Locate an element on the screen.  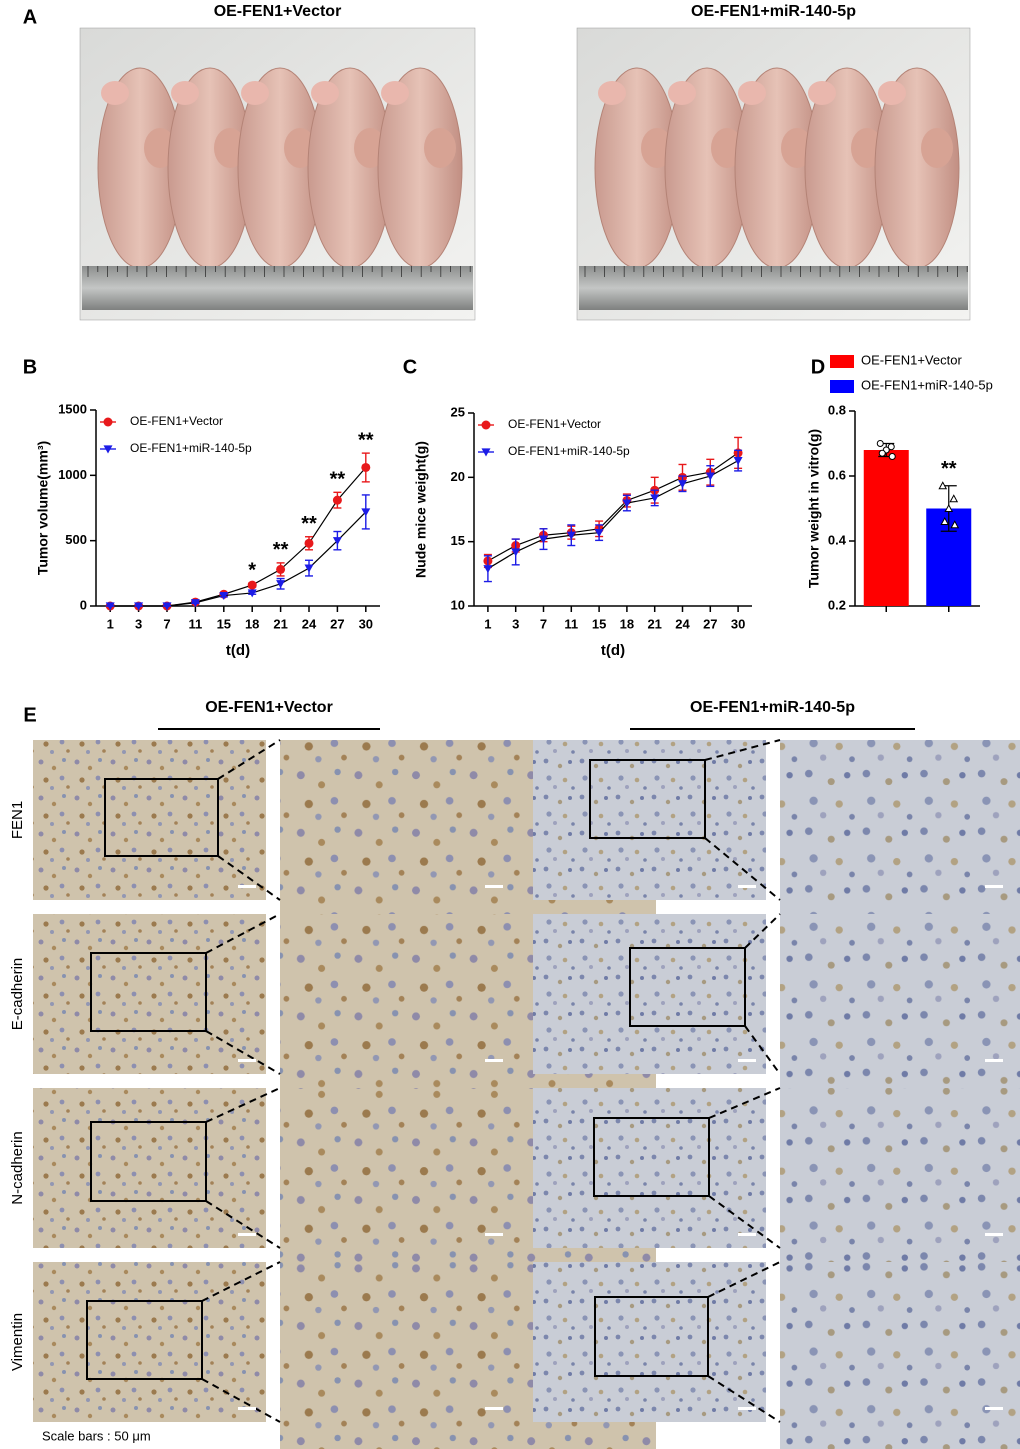
y-tick-label: 1000 is located at coordinates (72, 474).